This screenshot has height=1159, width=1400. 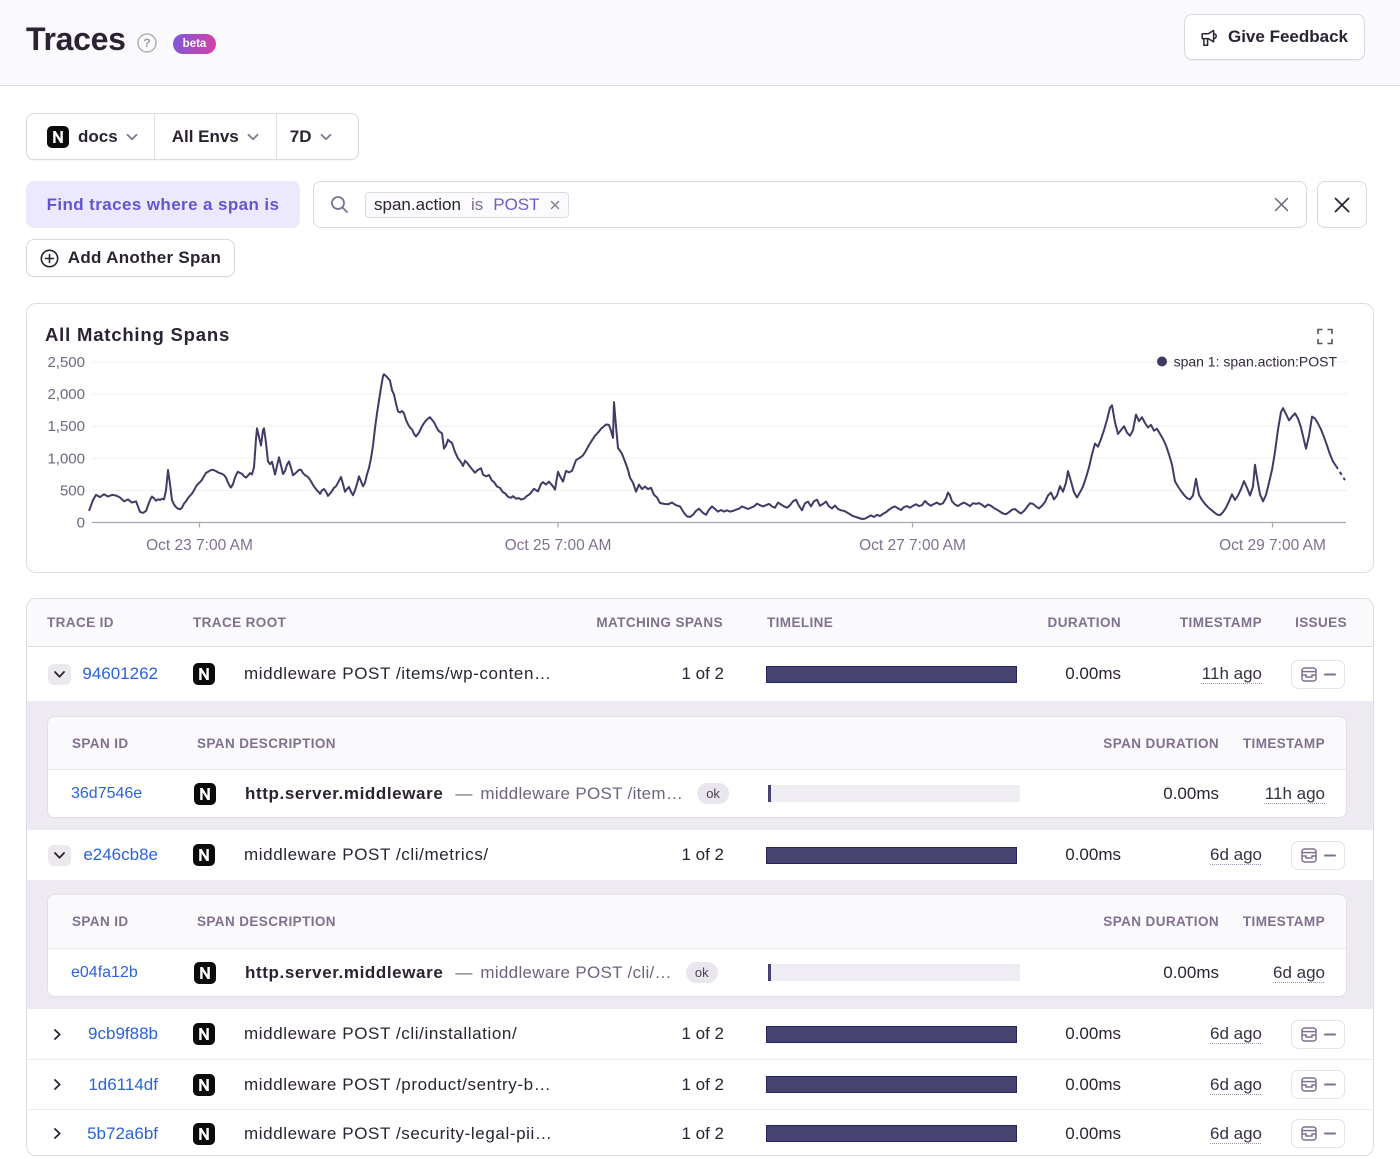 What do you see at coordinates (81, 523) in the screenshot?
I see `svg-text: 0` at bounding box center [81, 523].